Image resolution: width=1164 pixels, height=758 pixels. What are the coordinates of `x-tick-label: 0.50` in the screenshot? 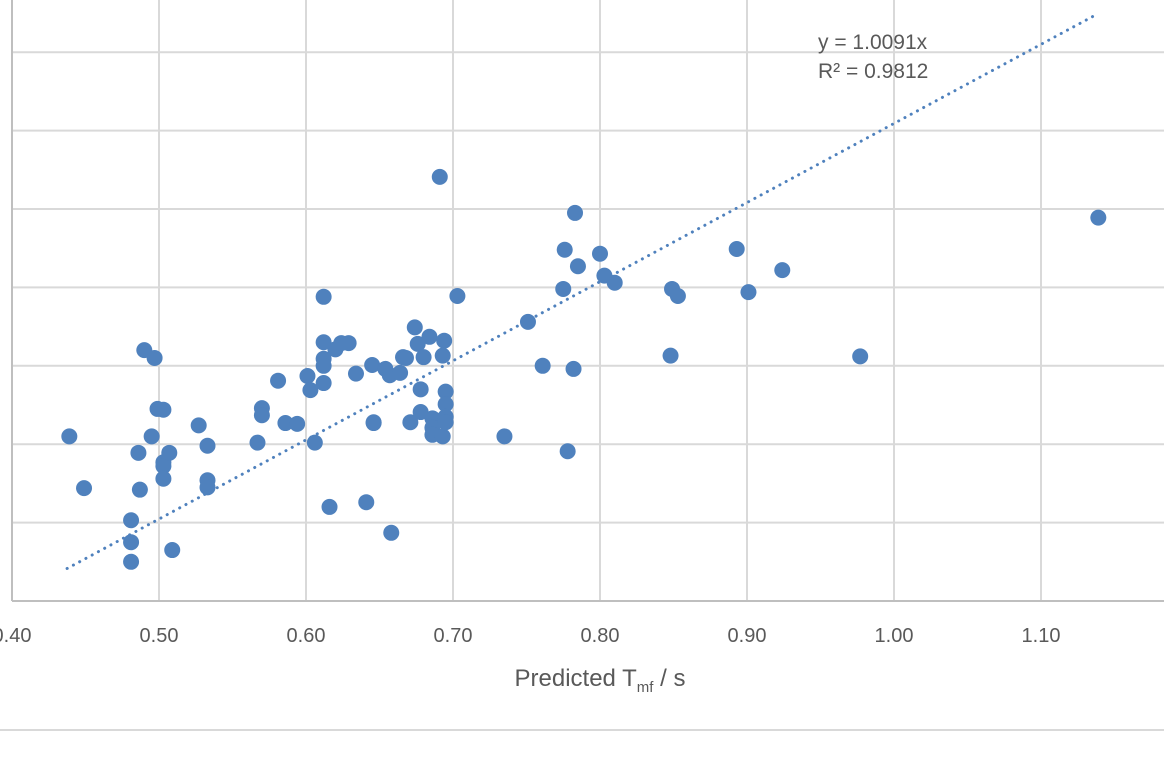 It's located at (159, 636).